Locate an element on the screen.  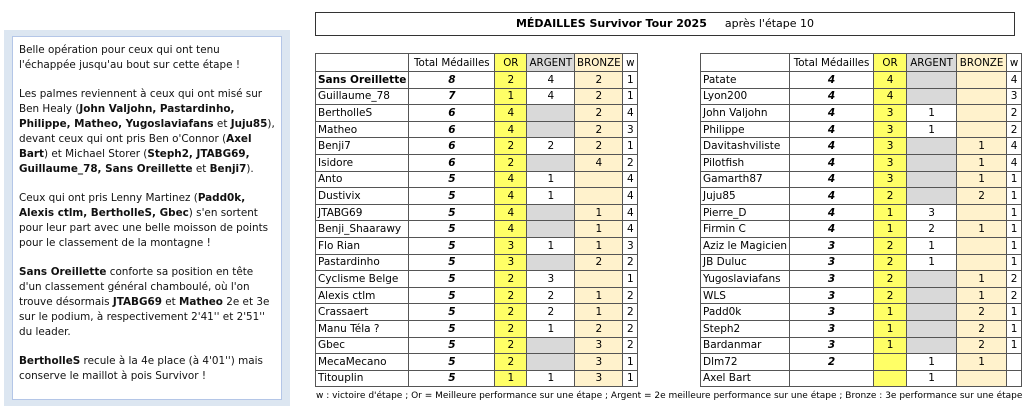
row: JB Duluc 3 2 1 1 is located at coordinates (861, 262).